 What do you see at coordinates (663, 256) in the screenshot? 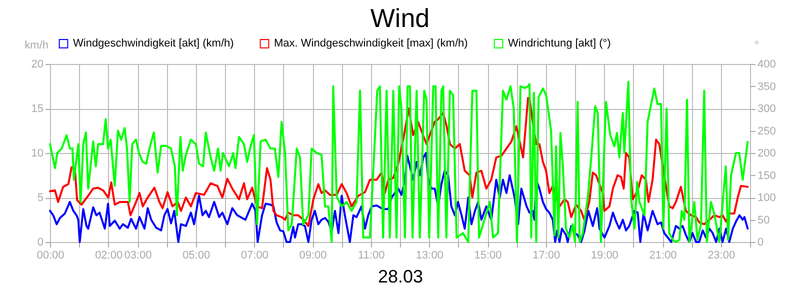
I see `x-tick-label: 21:00` at bounding box center [663, 256].